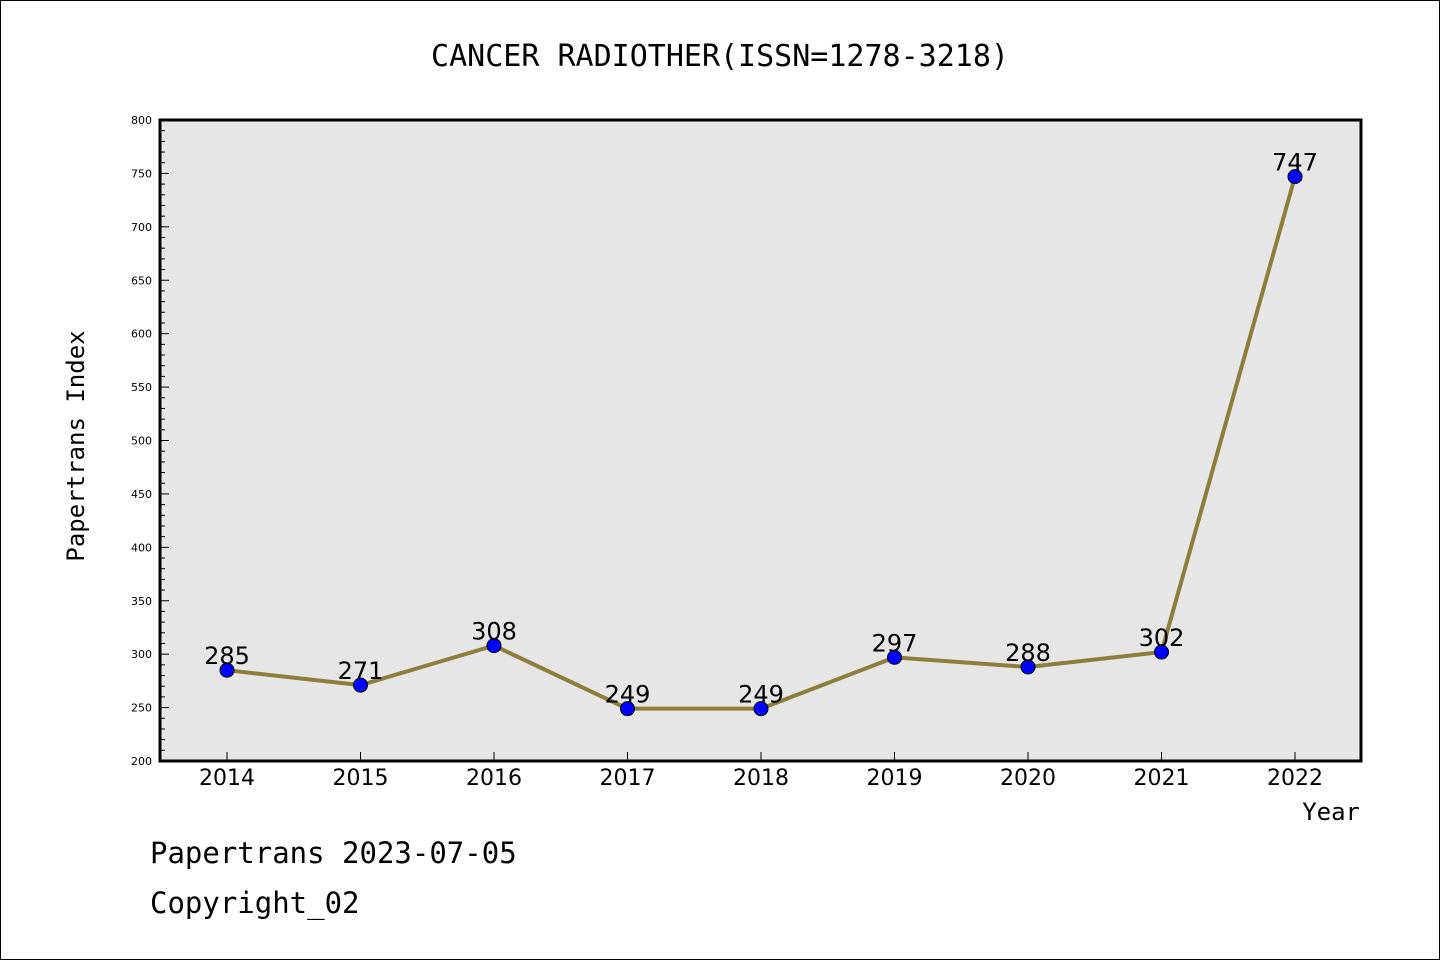  I want to click on y-tick-label: 600, so click(141, 334).